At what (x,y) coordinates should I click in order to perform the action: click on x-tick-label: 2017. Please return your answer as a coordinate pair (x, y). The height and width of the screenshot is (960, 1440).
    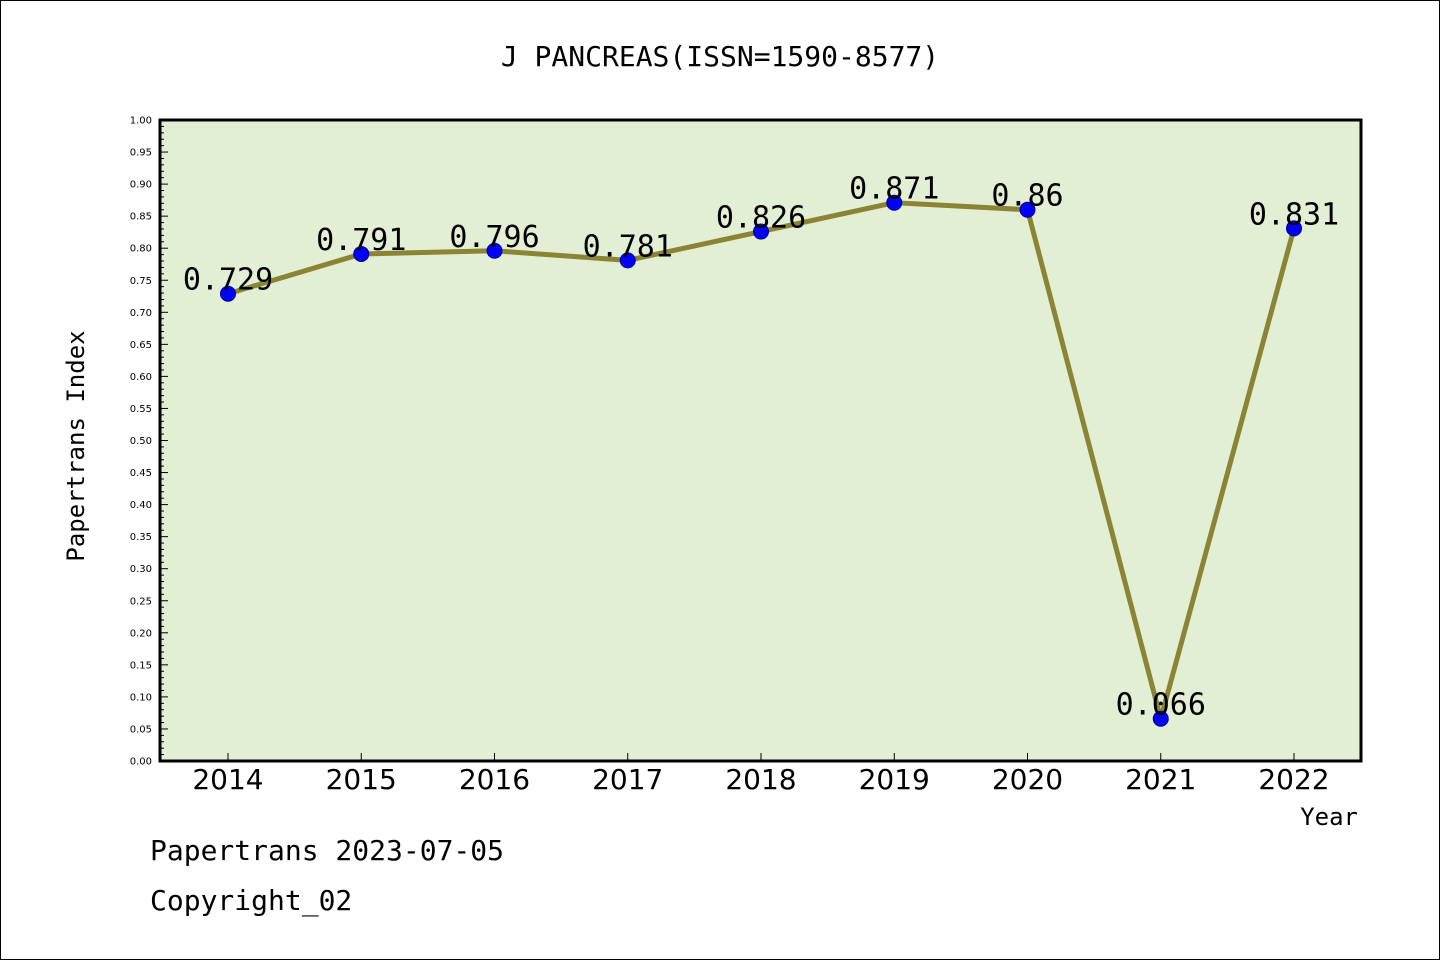
    Looking at the image, I should click on (627, 779).